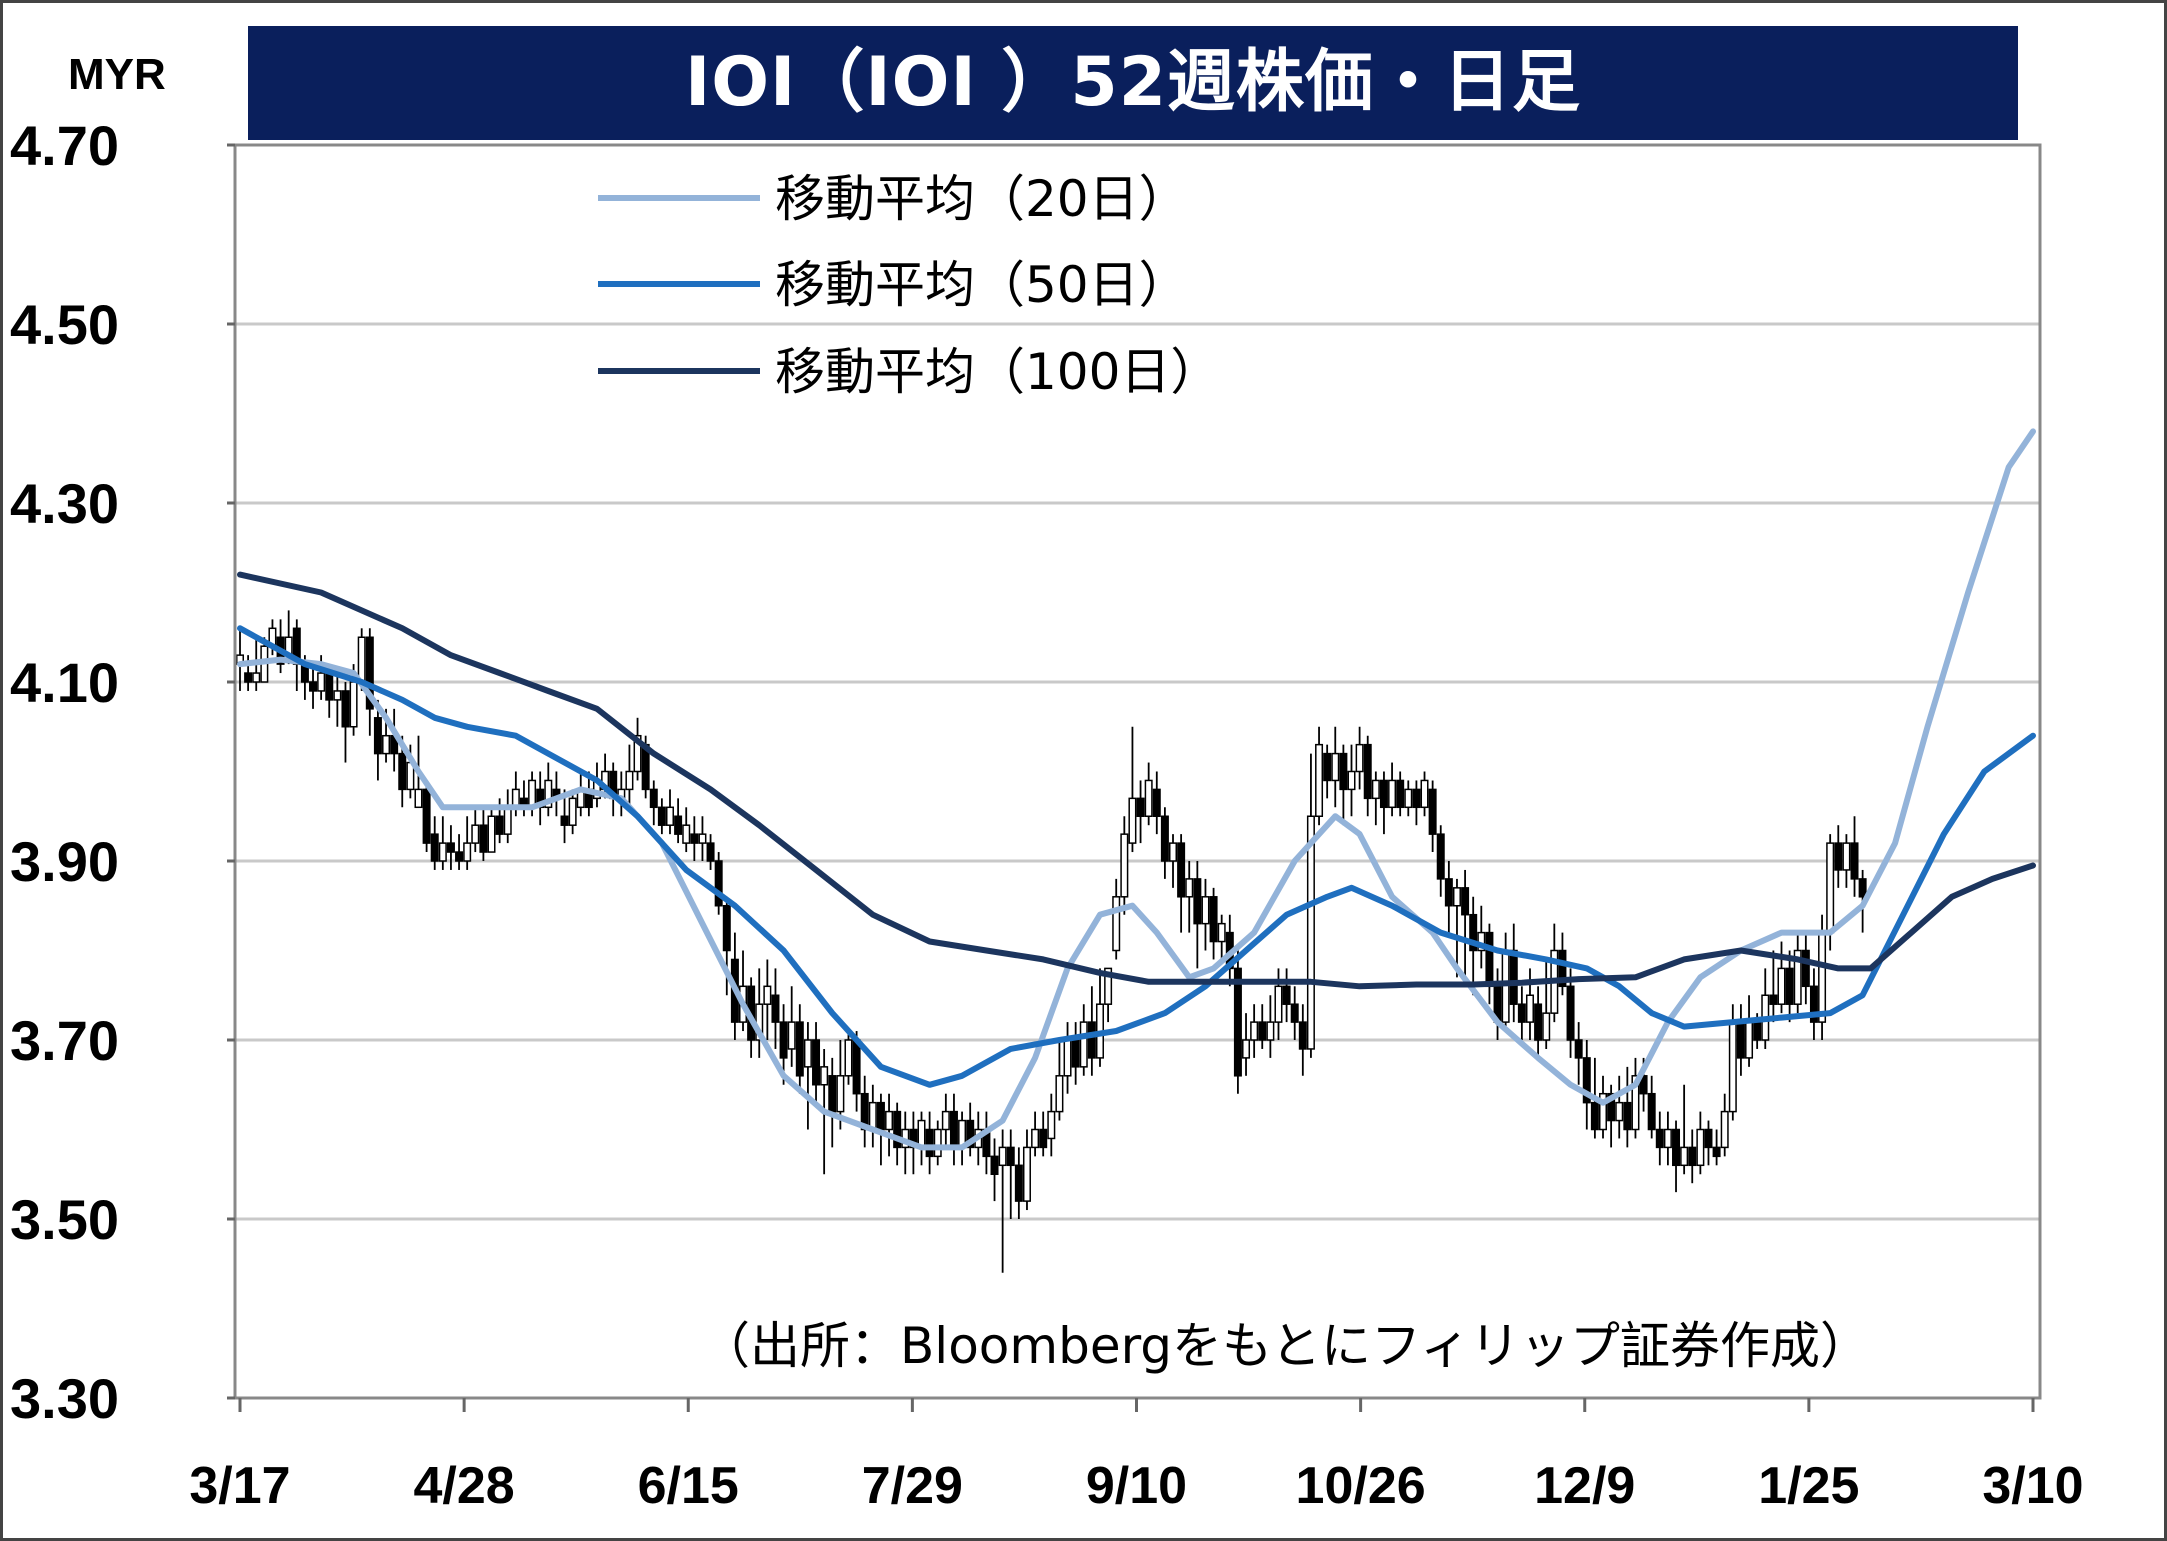 The image size is (2167, 1541). Describe the element at coordinates (1285, 1346) in the screenshot. I see `source-note: （出所：Bloombergをもとにフィリップ証券作成）` at that location.